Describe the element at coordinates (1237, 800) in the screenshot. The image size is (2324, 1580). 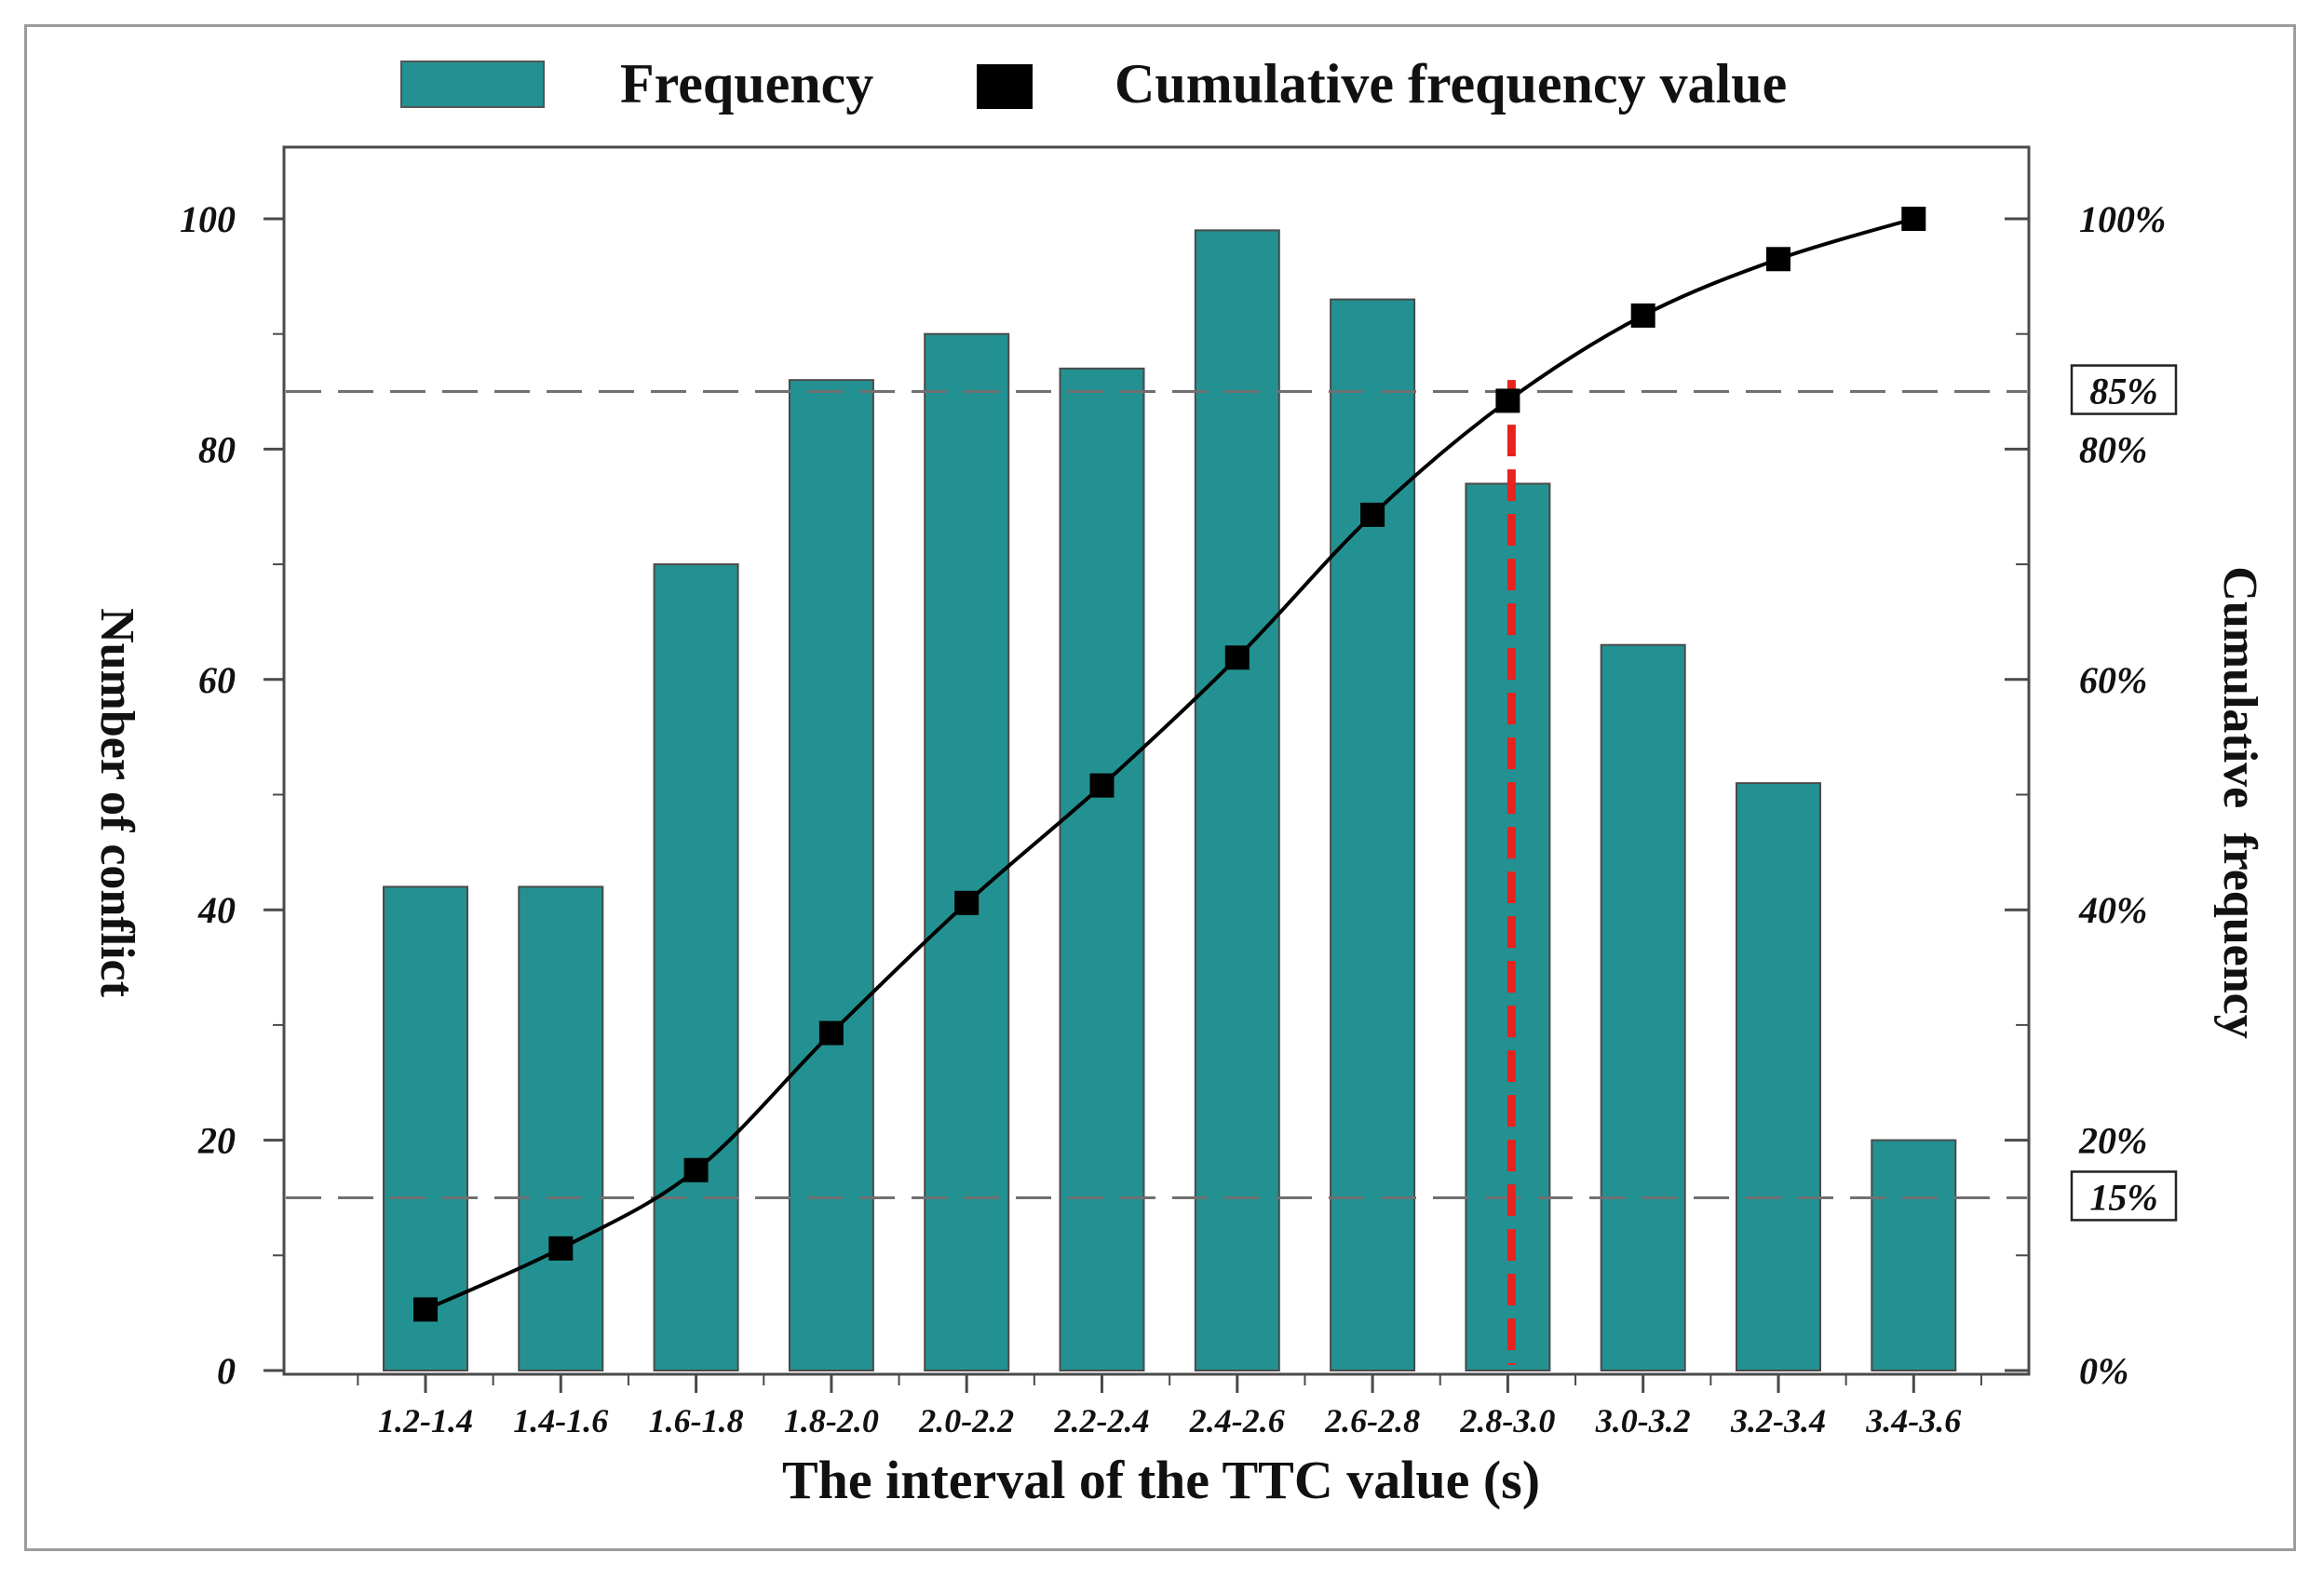
I see `bar-2.4-2.6` at that location.